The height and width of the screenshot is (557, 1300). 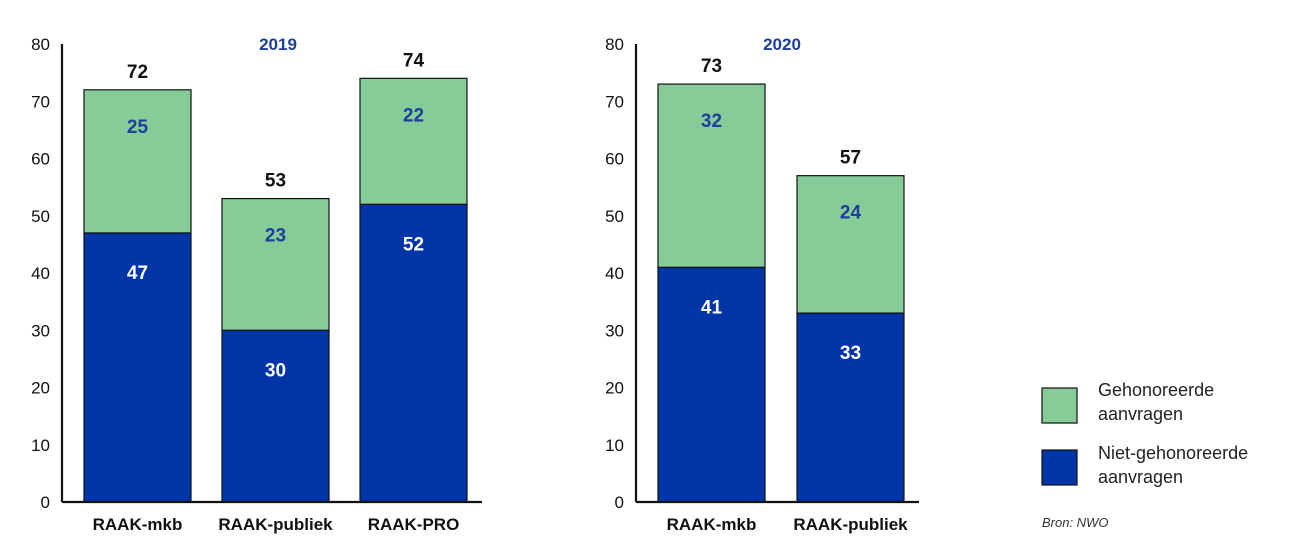 What do you see at coordinates (414, 60) in the screenshot?
I see `total-label-raak-pro-2019: 74` at bounding box center [414, 60].